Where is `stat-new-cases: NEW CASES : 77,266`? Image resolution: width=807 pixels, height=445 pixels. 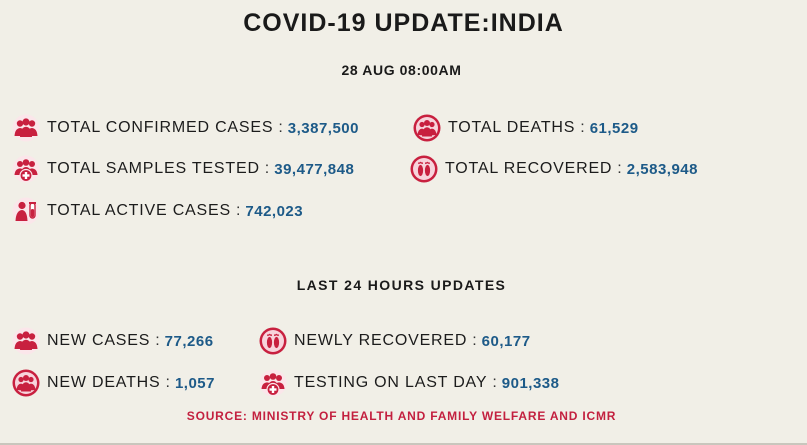
stat-new-cases: NEW CASES : 77,266 is located at coordinates (113, 341).